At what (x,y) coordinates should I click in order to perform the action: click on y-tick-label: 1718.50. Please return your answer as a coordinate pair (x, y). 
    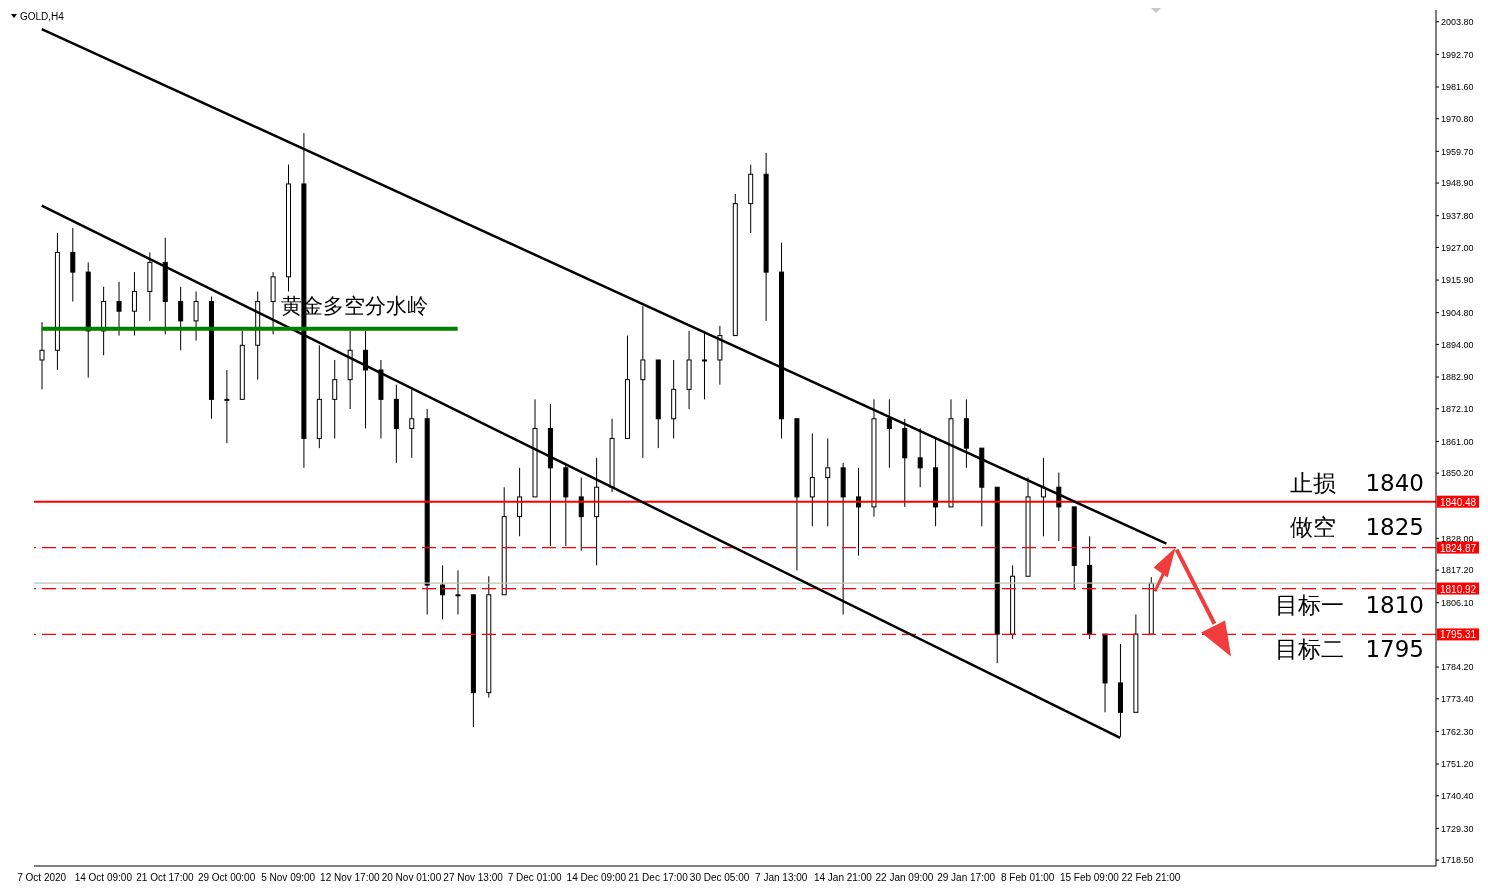
    Looking at the image, I should click on (1457, 860).